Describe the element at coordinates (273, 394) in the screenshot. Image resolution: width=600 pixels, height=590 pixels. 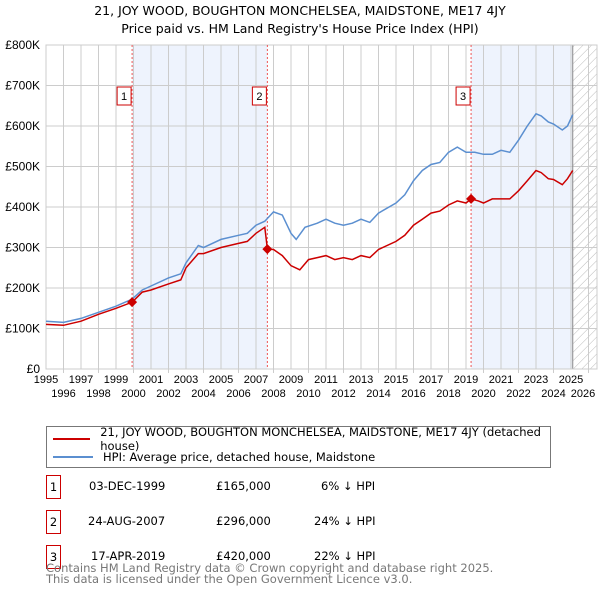
I see `x-tick-label: 2008` at that location.